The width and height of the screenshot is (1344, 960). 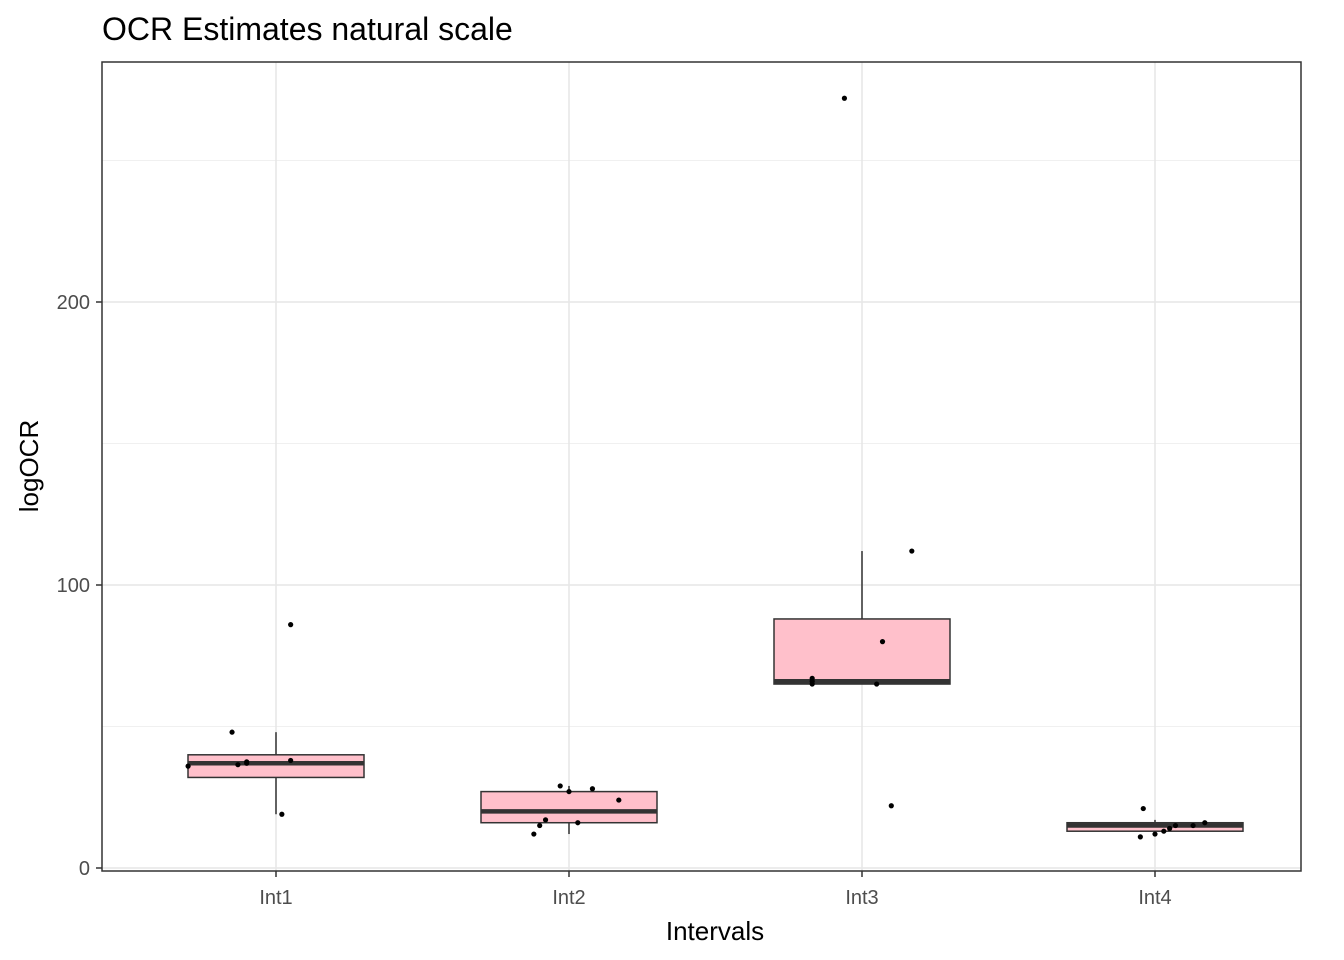 I want to click on y-tick-label-1: 100, so click(x=73, y=586).